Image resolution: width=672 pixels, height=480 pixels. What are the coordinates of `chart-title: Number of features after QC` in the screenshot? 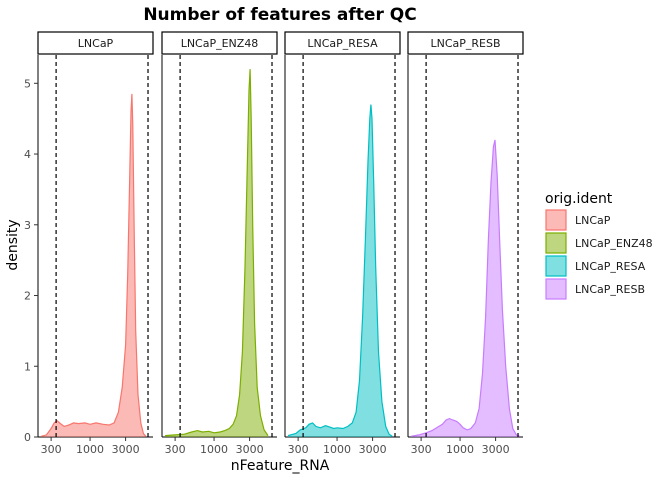 It's located at (279, 15).